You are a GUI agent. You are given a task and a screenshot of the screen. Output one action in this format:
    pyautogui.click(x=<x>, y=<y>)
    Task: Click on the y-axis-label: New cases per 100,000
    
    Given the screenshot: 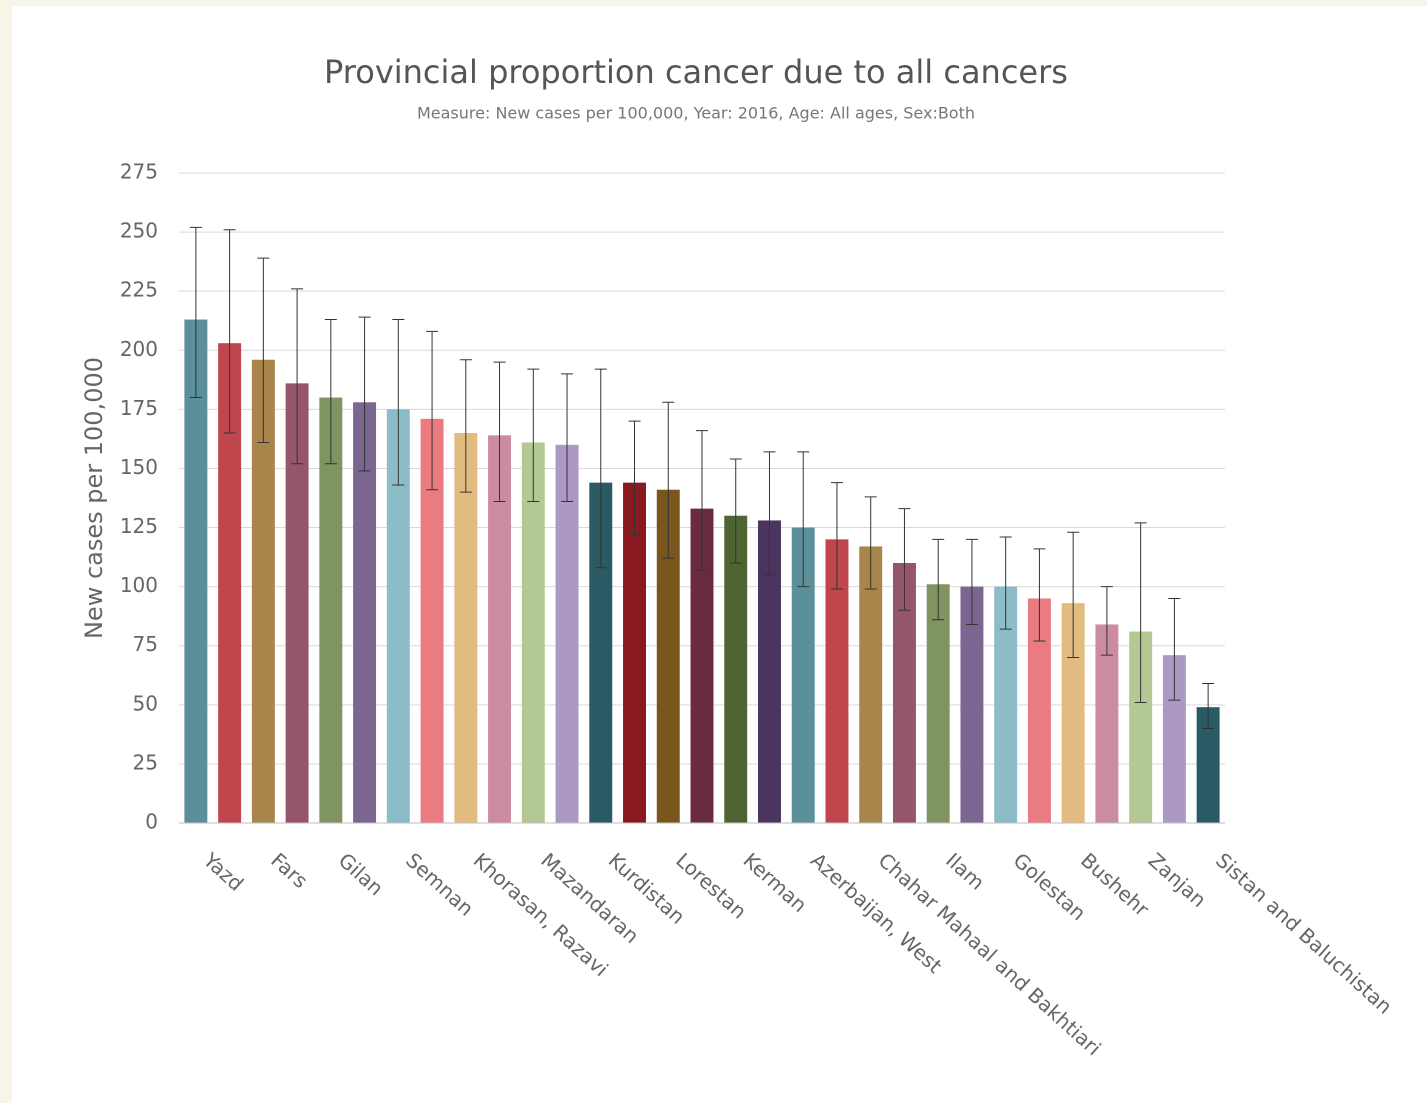 What is the action you would take?
    pyautogui.click(x=94, y=498)
    